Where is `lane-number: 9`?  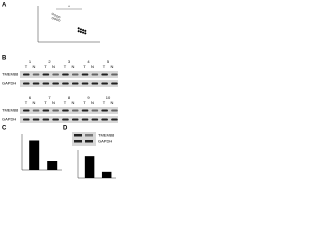 lane-number: 9 is located at coordinates (88, 97).